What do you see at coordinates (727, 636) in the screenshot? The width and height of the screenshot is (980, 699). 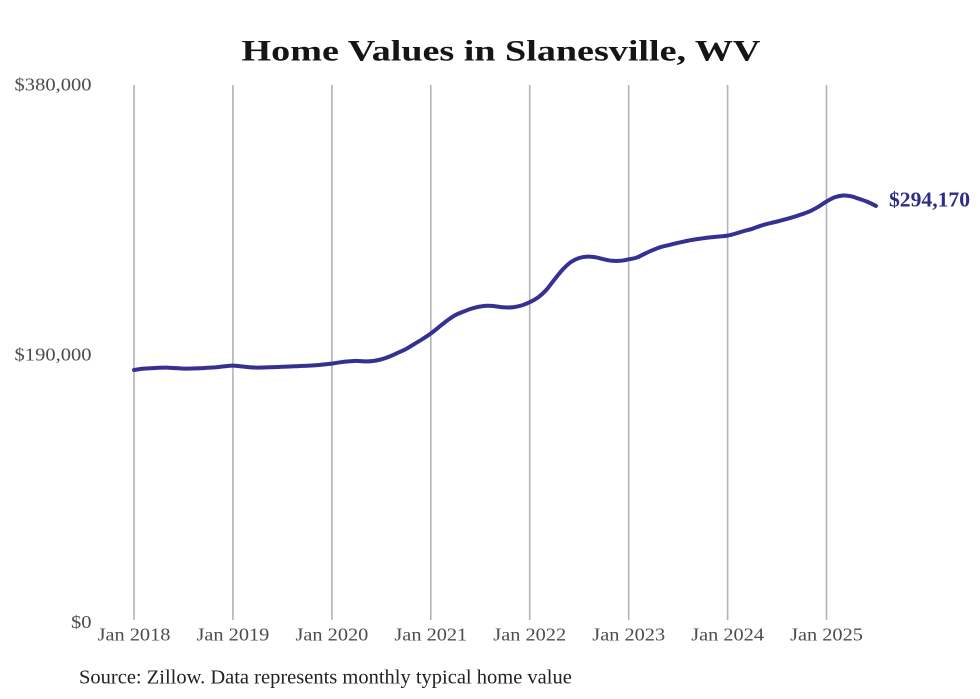 I see `svg-text: Jan 2024` at bounding box center [727, 636].